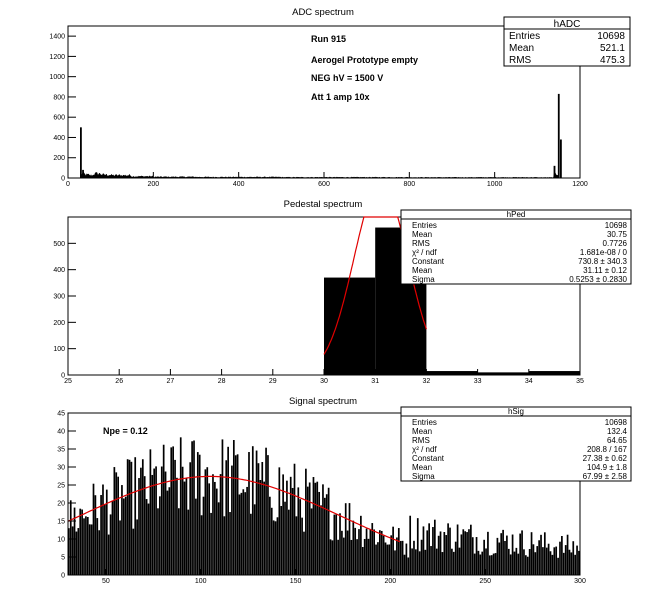 The width and height of the screenshot is (651, 599). Describe the element at coordinates (580, 184) in the screenshot. I see `x-tick-label: 1200` at that location.